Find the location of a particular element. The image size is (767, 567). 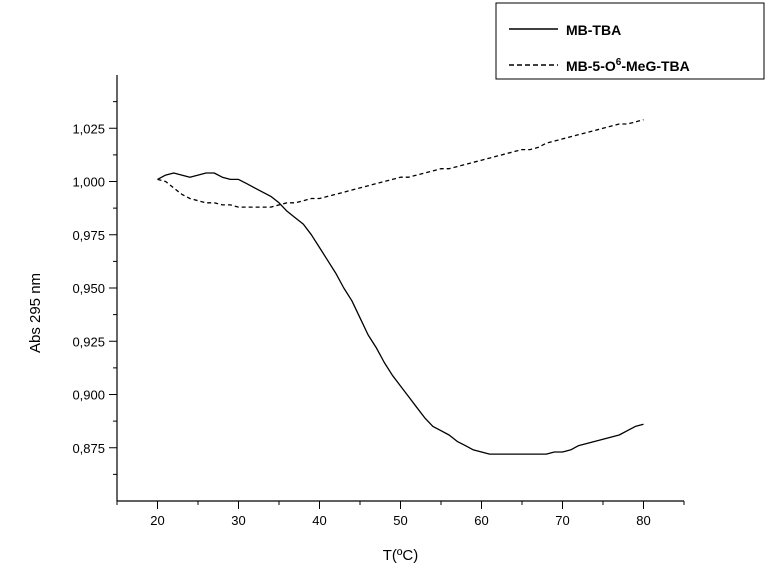

series-line-mb-5-o6-meg-tba is located at coordinates (400, 163).